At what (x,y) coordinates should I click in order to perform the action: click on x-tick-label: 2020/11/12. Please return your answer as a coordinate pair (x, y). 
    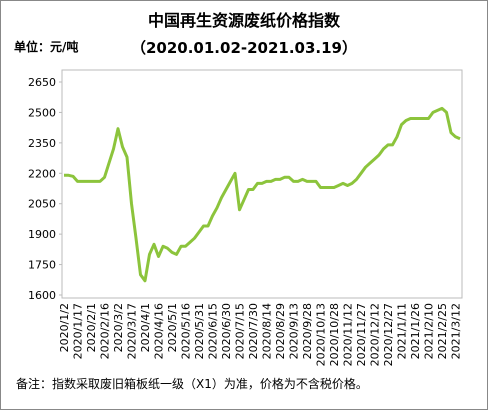
    Looking at the image, I should click on (348, 334).